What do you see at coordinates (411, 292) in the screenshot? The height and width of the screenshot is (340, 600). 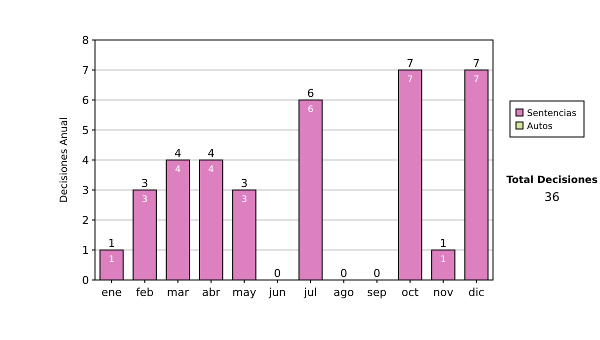 I see `x-tick-label: oct` at bounding box center [411, 292].